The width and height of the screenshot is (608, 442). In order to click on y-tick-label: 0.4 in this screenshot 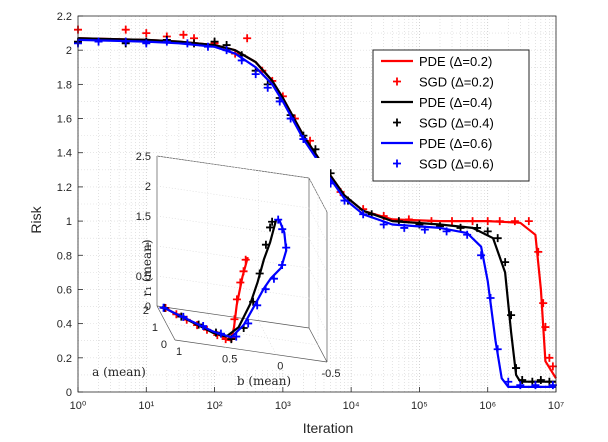, I will do `click(64, 325)`.